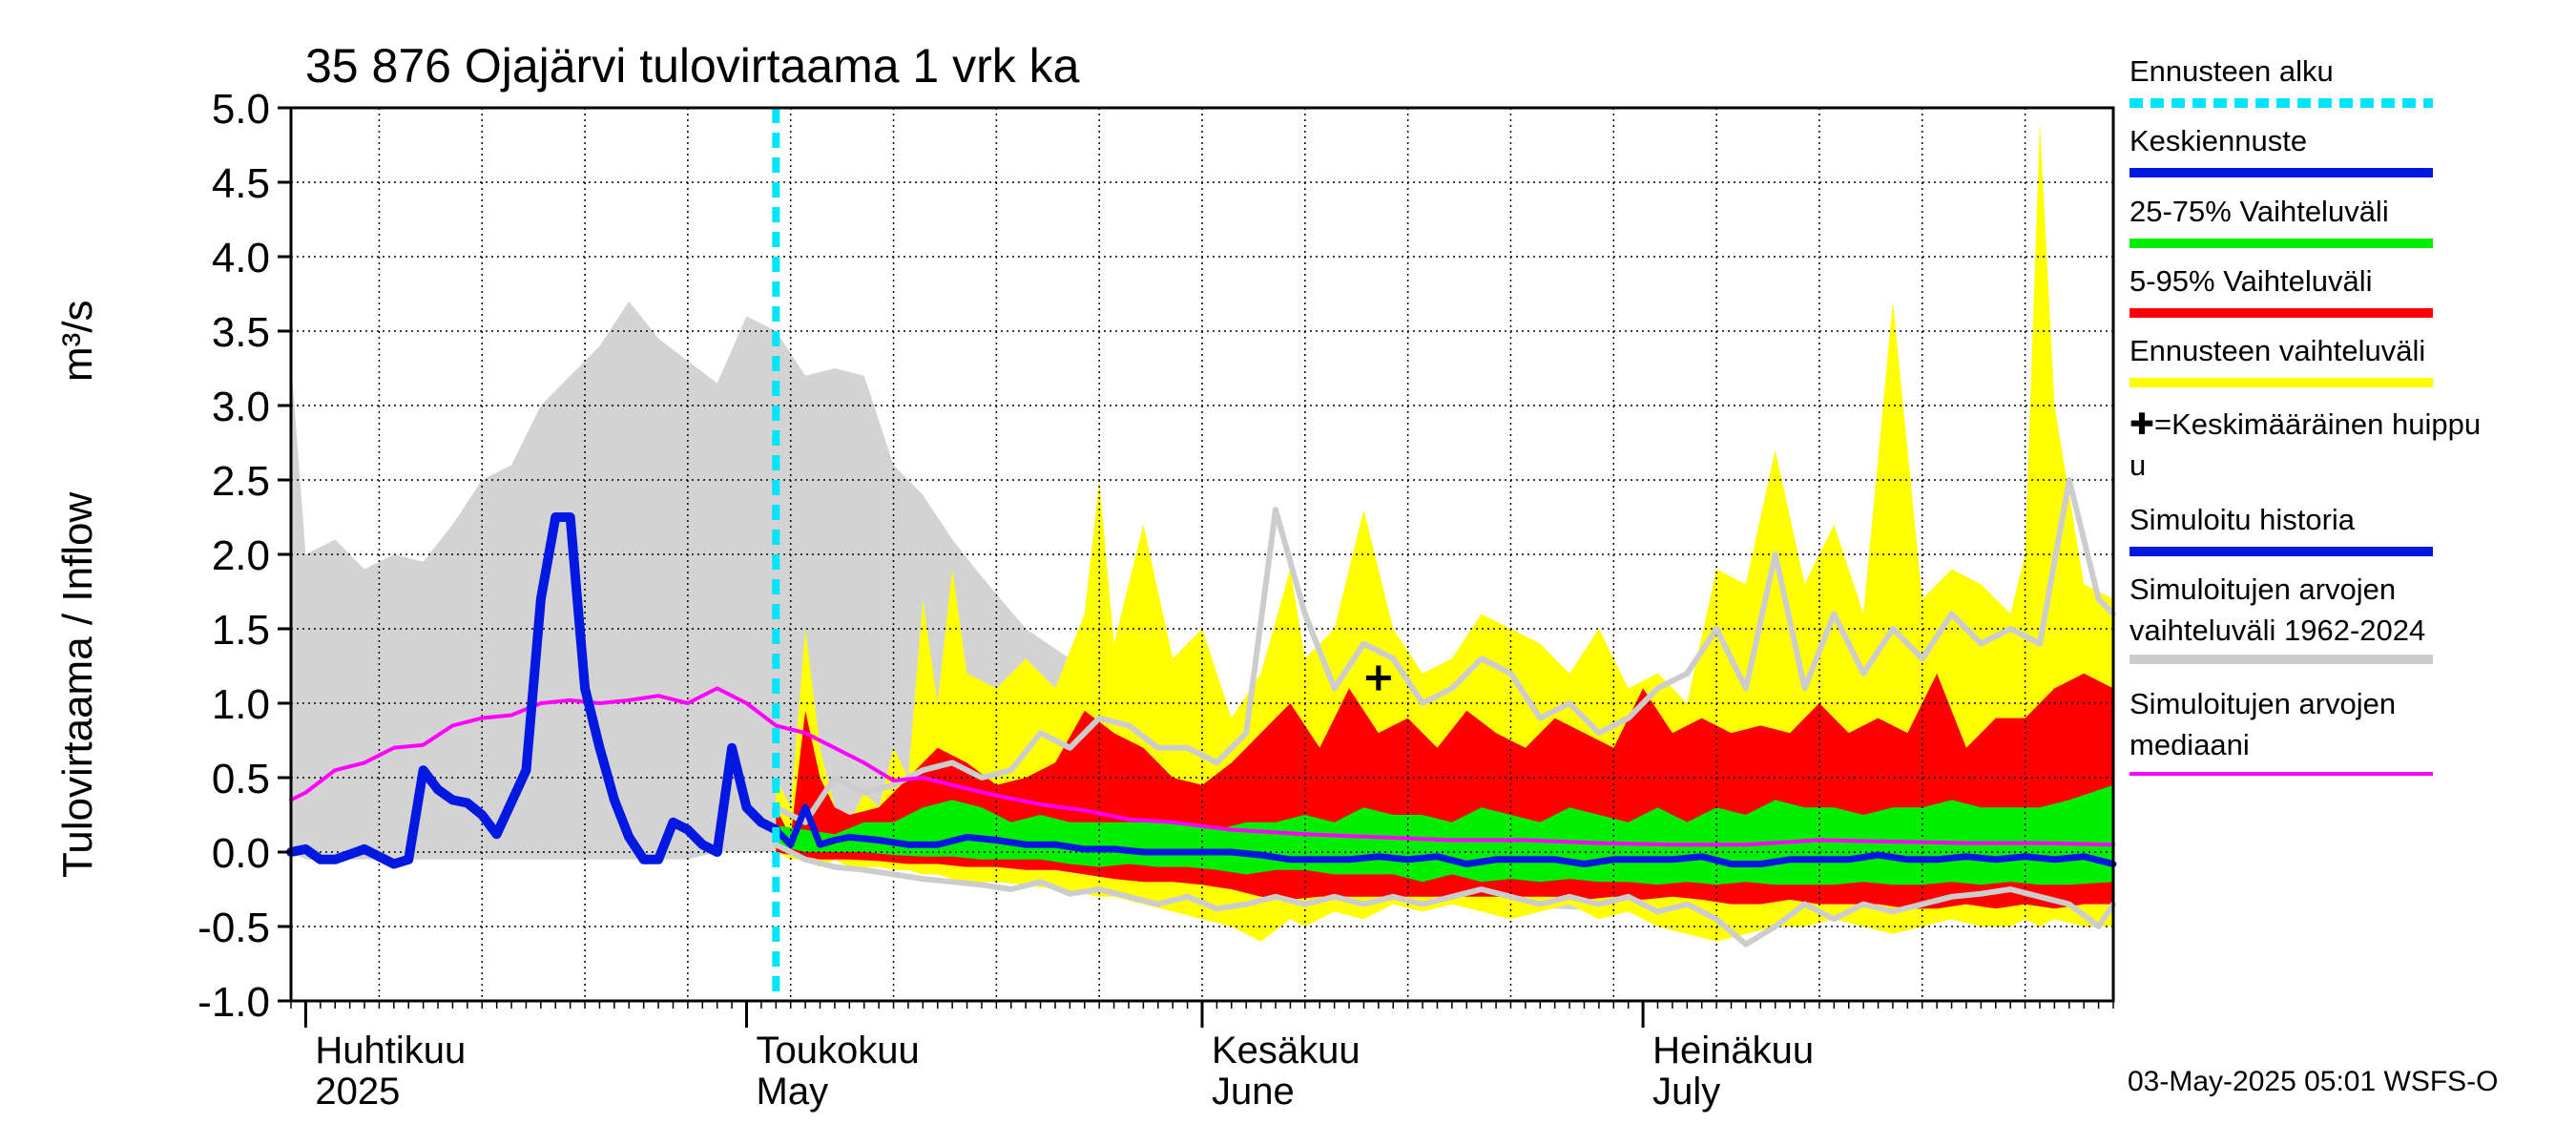 The image size is (2576, 1145). What do you see at coordinates (2305, 424) in the screenshot?
I see `legend-label: ✚=Keskimääräinen huippu` at bounding box center [2305, 424].